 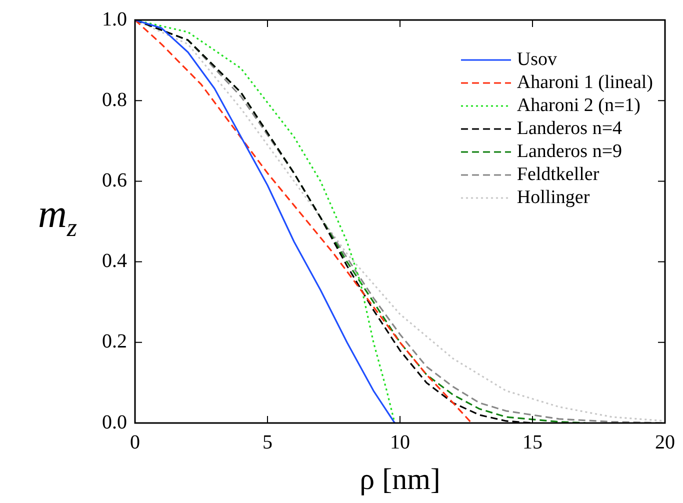 What do you see at coordinates (584, 82) in the screenshot?
I see `legend-label: Aharoni 1 (lineal)` at bounding box center [584, 82].